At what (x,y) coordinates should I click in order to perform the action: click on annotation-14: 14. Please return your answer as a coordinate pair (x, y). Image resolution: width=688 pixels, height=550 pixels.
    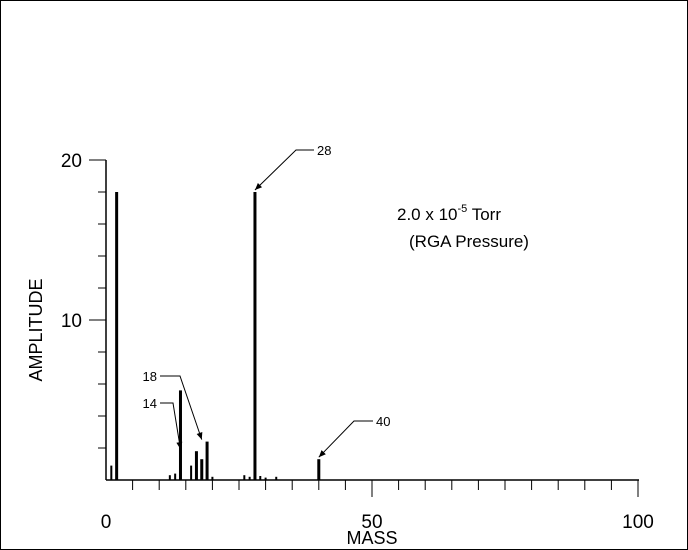
    Looking at the image, I should click on (163, 423).